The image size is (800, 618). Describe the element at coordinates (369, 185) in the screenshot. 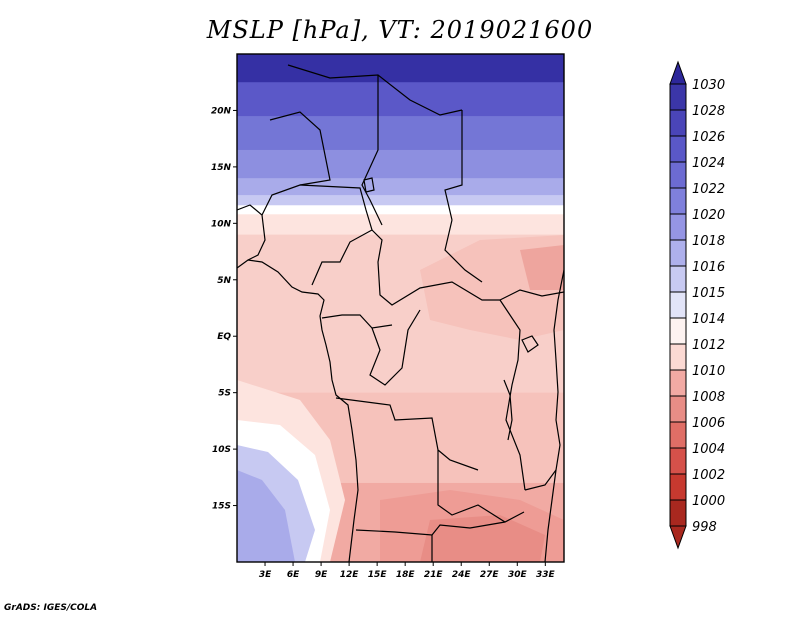

I see `lake-chad` at that location.